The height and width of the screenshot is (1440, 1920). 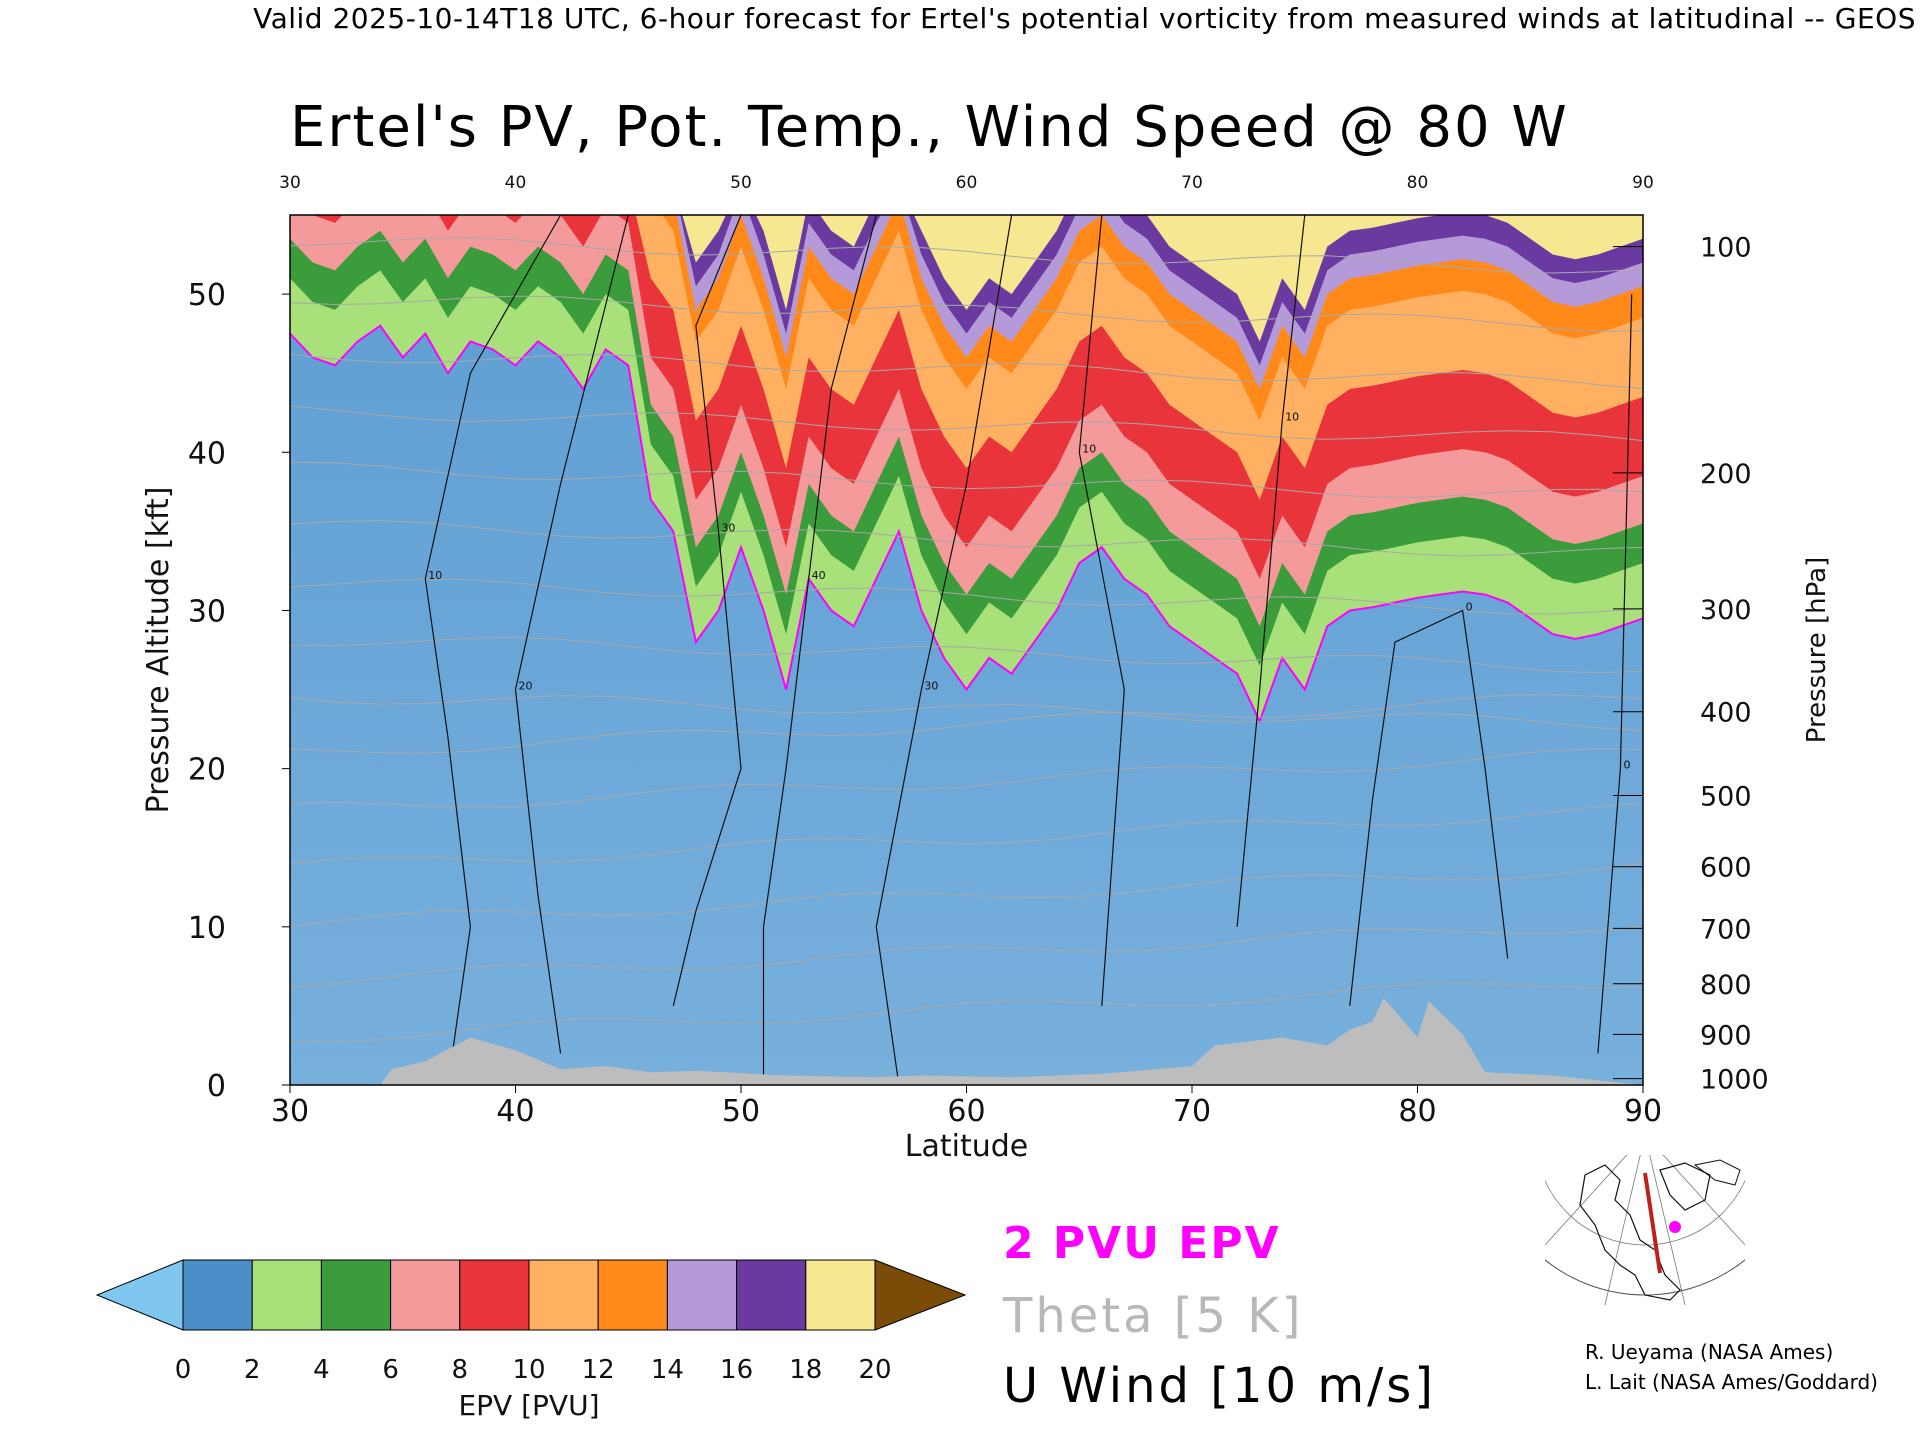 I want to click on x-tick-label-70: 70, so click(x=1192, y=1111).